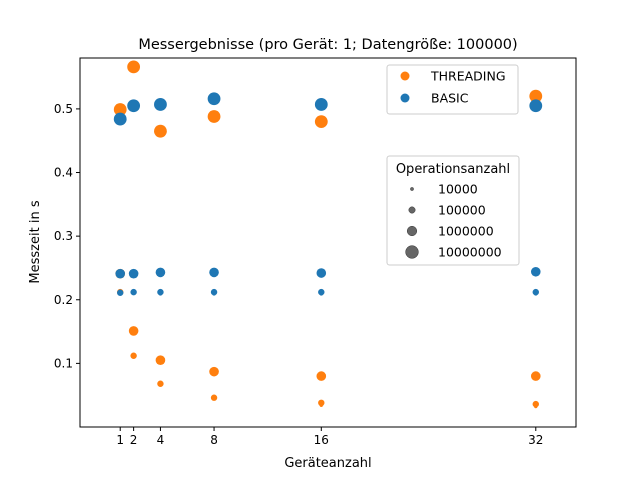  What do you see at coordinates (63, 236) in the screenshot?
I see `y-tick-label: 0.3` at bounding box center [63, 236].